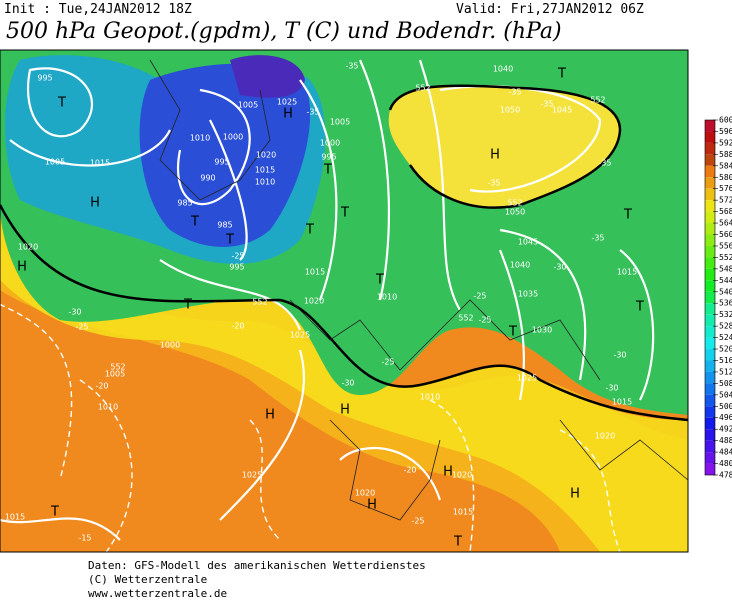 Image resolution: width=732 pixels, height=600 pixels. I want to click on colorbar-label: 520, so click(725, 349).